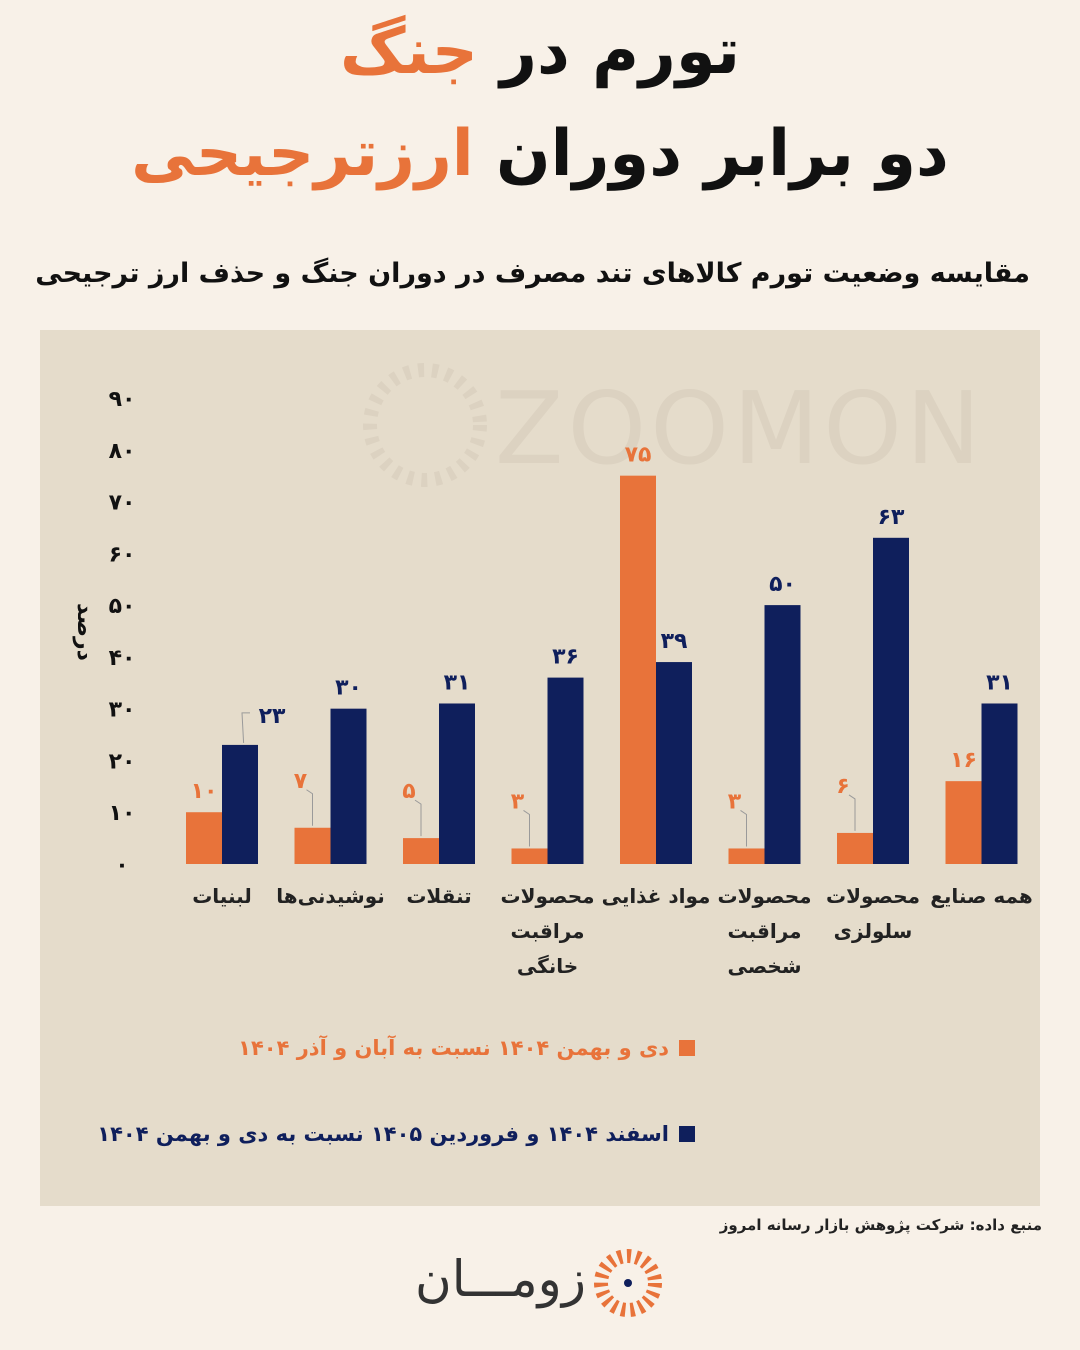 This screenshot has height=1350, width=1080. I want to click on legend-item-1: دی و بهمن ۱۴۰۴ نسبت به آبان و آذر ۱۴۰۴, so click(466, 1048).